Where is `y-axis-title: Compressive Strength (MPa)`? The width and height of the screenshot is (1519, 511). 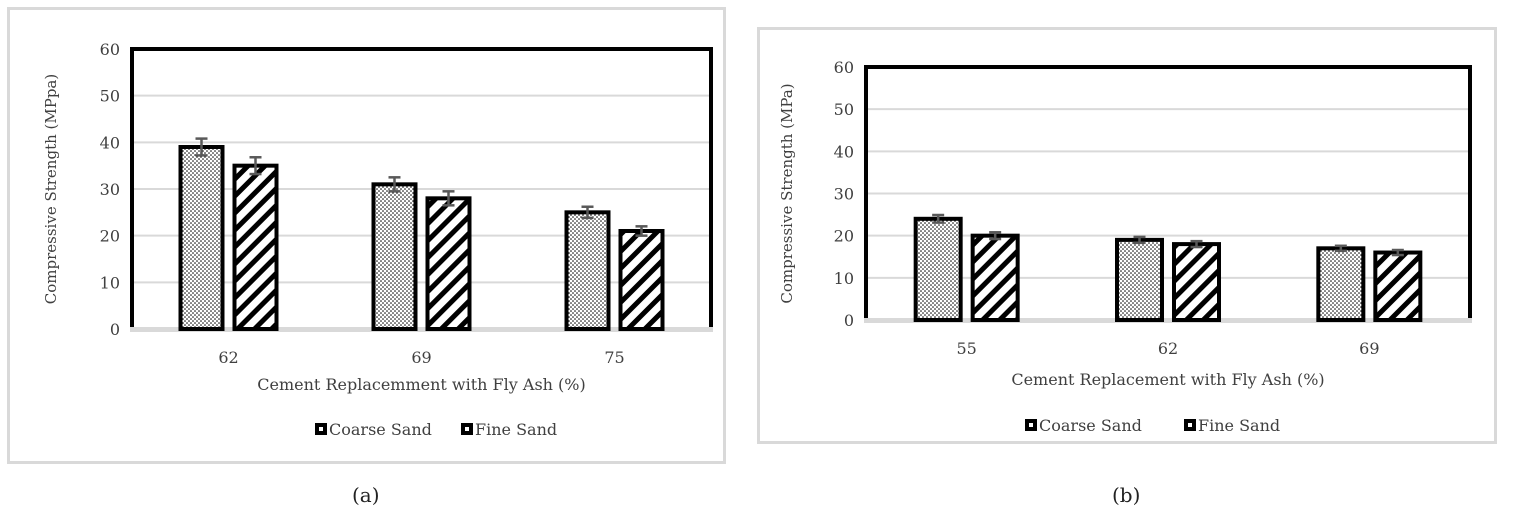 y-axis-title: Compressive Strength (MPa) is located at coordinates (787, 193).